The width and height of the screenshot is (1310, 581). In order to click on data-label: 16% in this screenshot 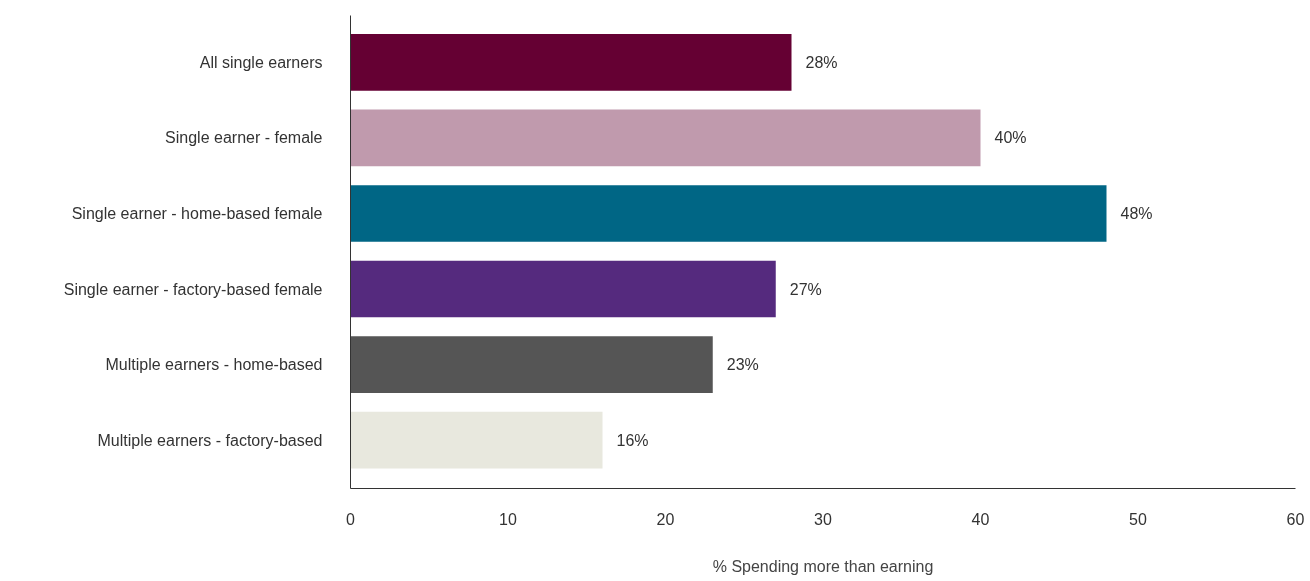, I will do `click(632, 440)`.